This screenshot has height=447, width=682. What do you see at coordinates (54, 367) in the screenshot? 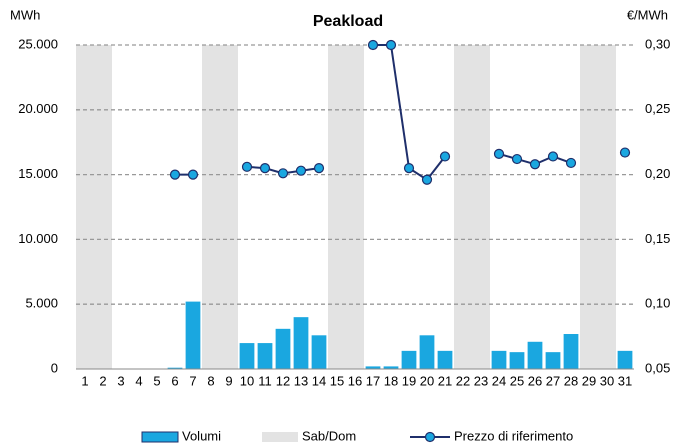
I see `y-tick-label: 0` at bounding box center [54, 367].